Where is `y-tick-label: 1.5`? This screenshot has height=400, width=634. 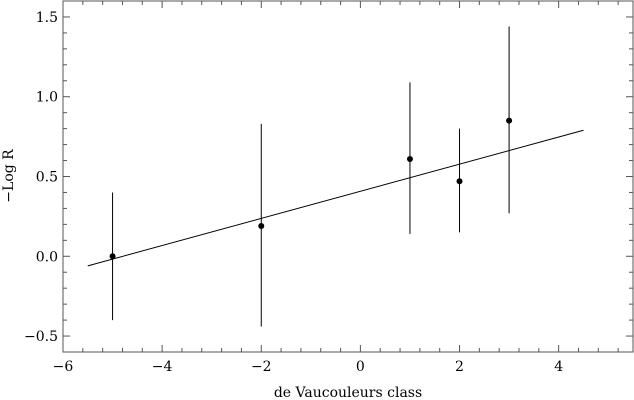
y-tick-label: 1.5 is located at coordinates (47, 18).